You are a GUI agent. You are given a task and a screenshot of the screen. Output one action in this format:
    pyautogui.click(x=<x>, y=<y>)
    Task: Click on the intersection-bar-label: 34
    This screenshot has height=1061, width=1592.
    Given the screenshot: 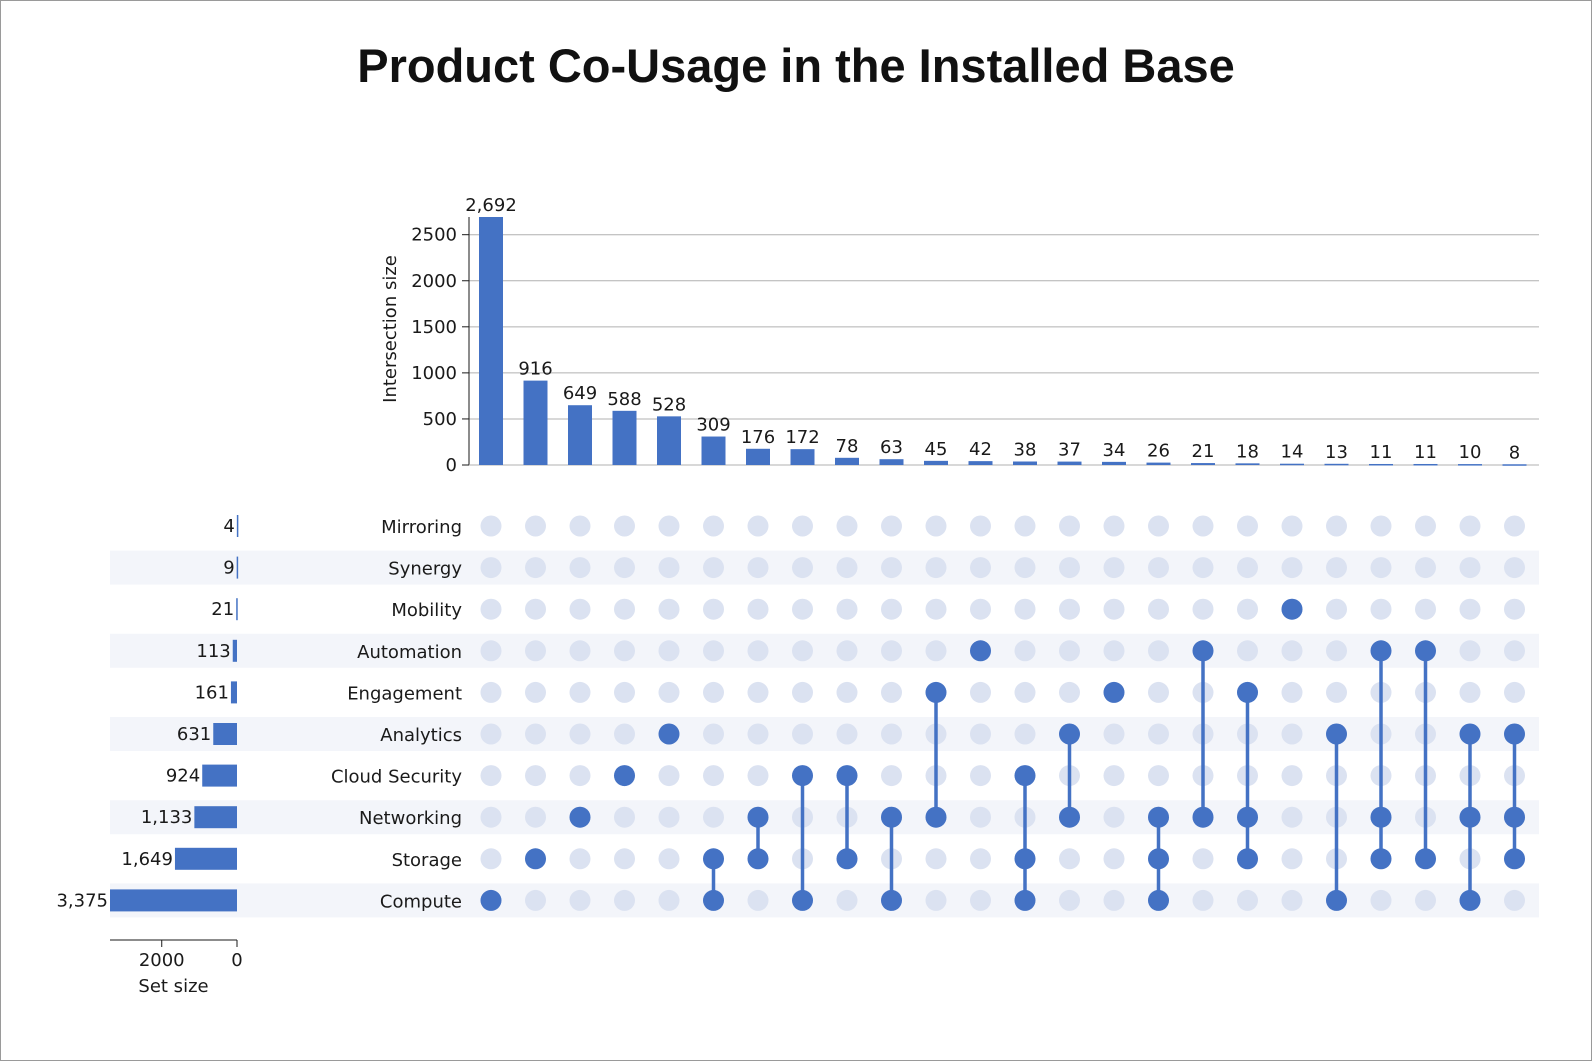 What is the action you would take?
    pyautogui.click(x=1114, y=450)
    